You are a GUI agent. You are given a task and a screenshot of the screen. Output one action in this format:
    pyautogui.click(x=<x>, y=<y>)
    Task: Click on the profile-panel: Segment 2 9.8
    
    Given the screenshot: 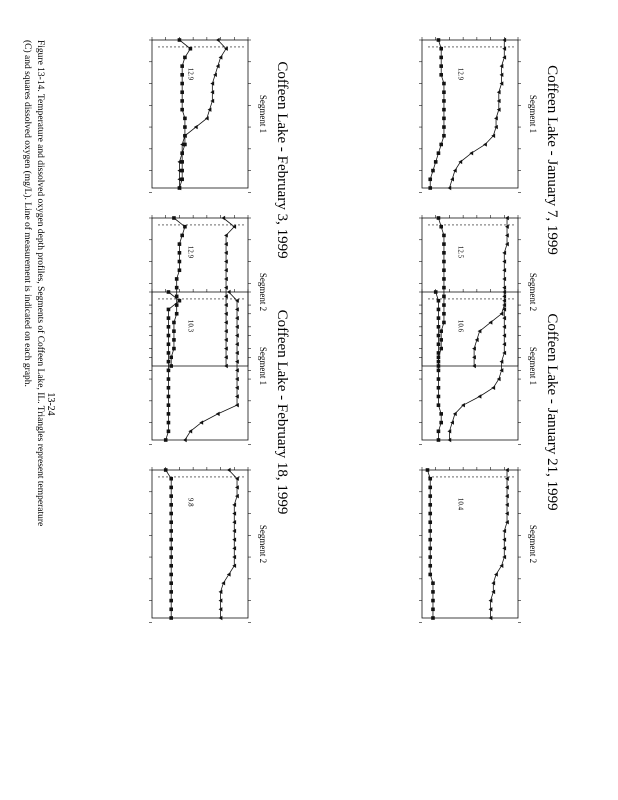 What is the action you would take?
    pyautogui.click(x=208, y=545)
    